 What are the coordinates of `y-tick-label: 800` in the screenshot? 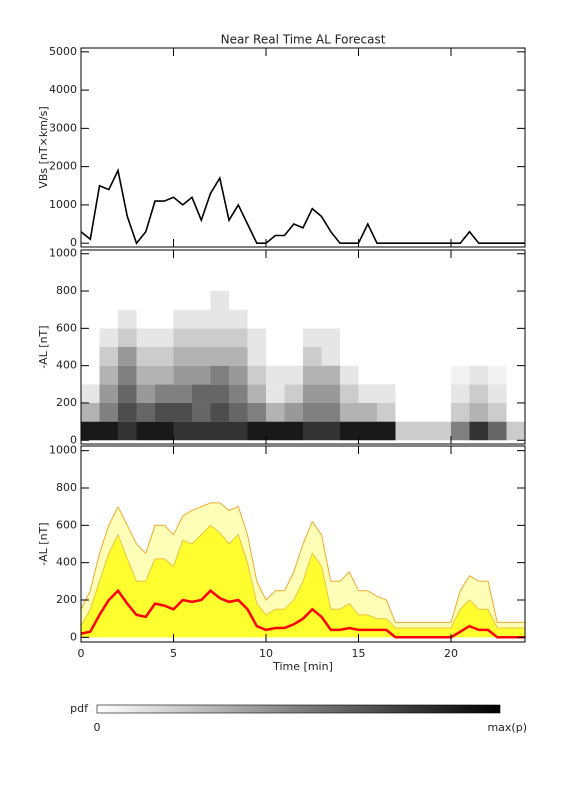 It's located at (66, 487).